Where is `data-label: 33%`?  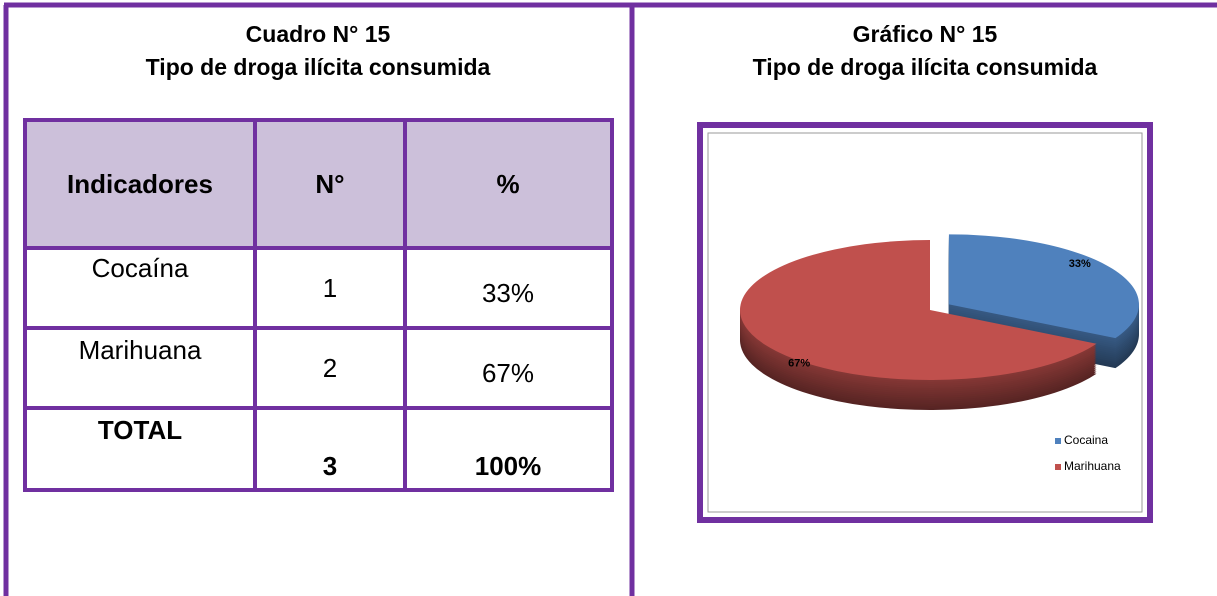 data-label: 33% is located at coordinates (1080, 264).